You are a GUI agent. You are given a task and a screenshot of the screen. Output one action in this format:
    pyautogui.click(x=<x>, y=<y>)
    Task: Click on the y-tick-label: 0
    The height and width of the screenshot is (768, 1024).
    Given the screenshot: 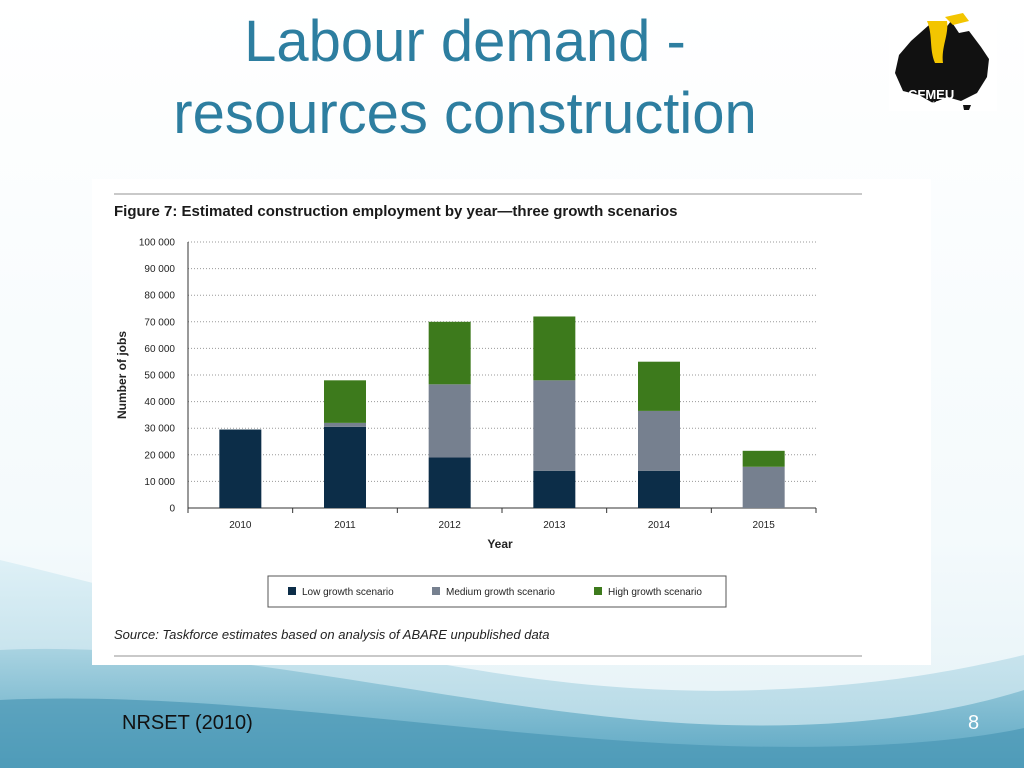 What is the action you would take?
    pyautogui.click(x=172, y=509)
    